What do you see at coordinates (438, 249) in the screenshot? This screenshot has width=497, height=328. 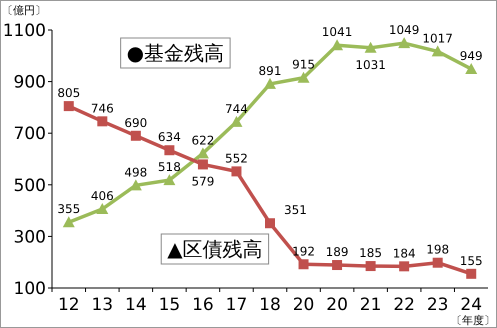 I see `data-label: 198` at bounding box center [438, 249].